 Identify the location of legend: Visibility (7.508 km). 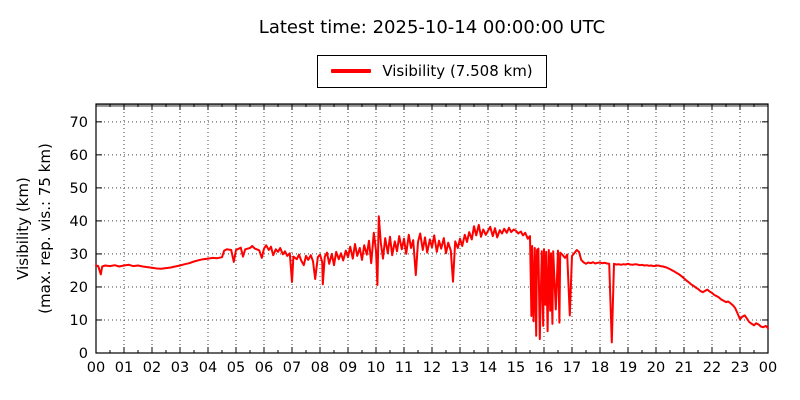
(432, 71).